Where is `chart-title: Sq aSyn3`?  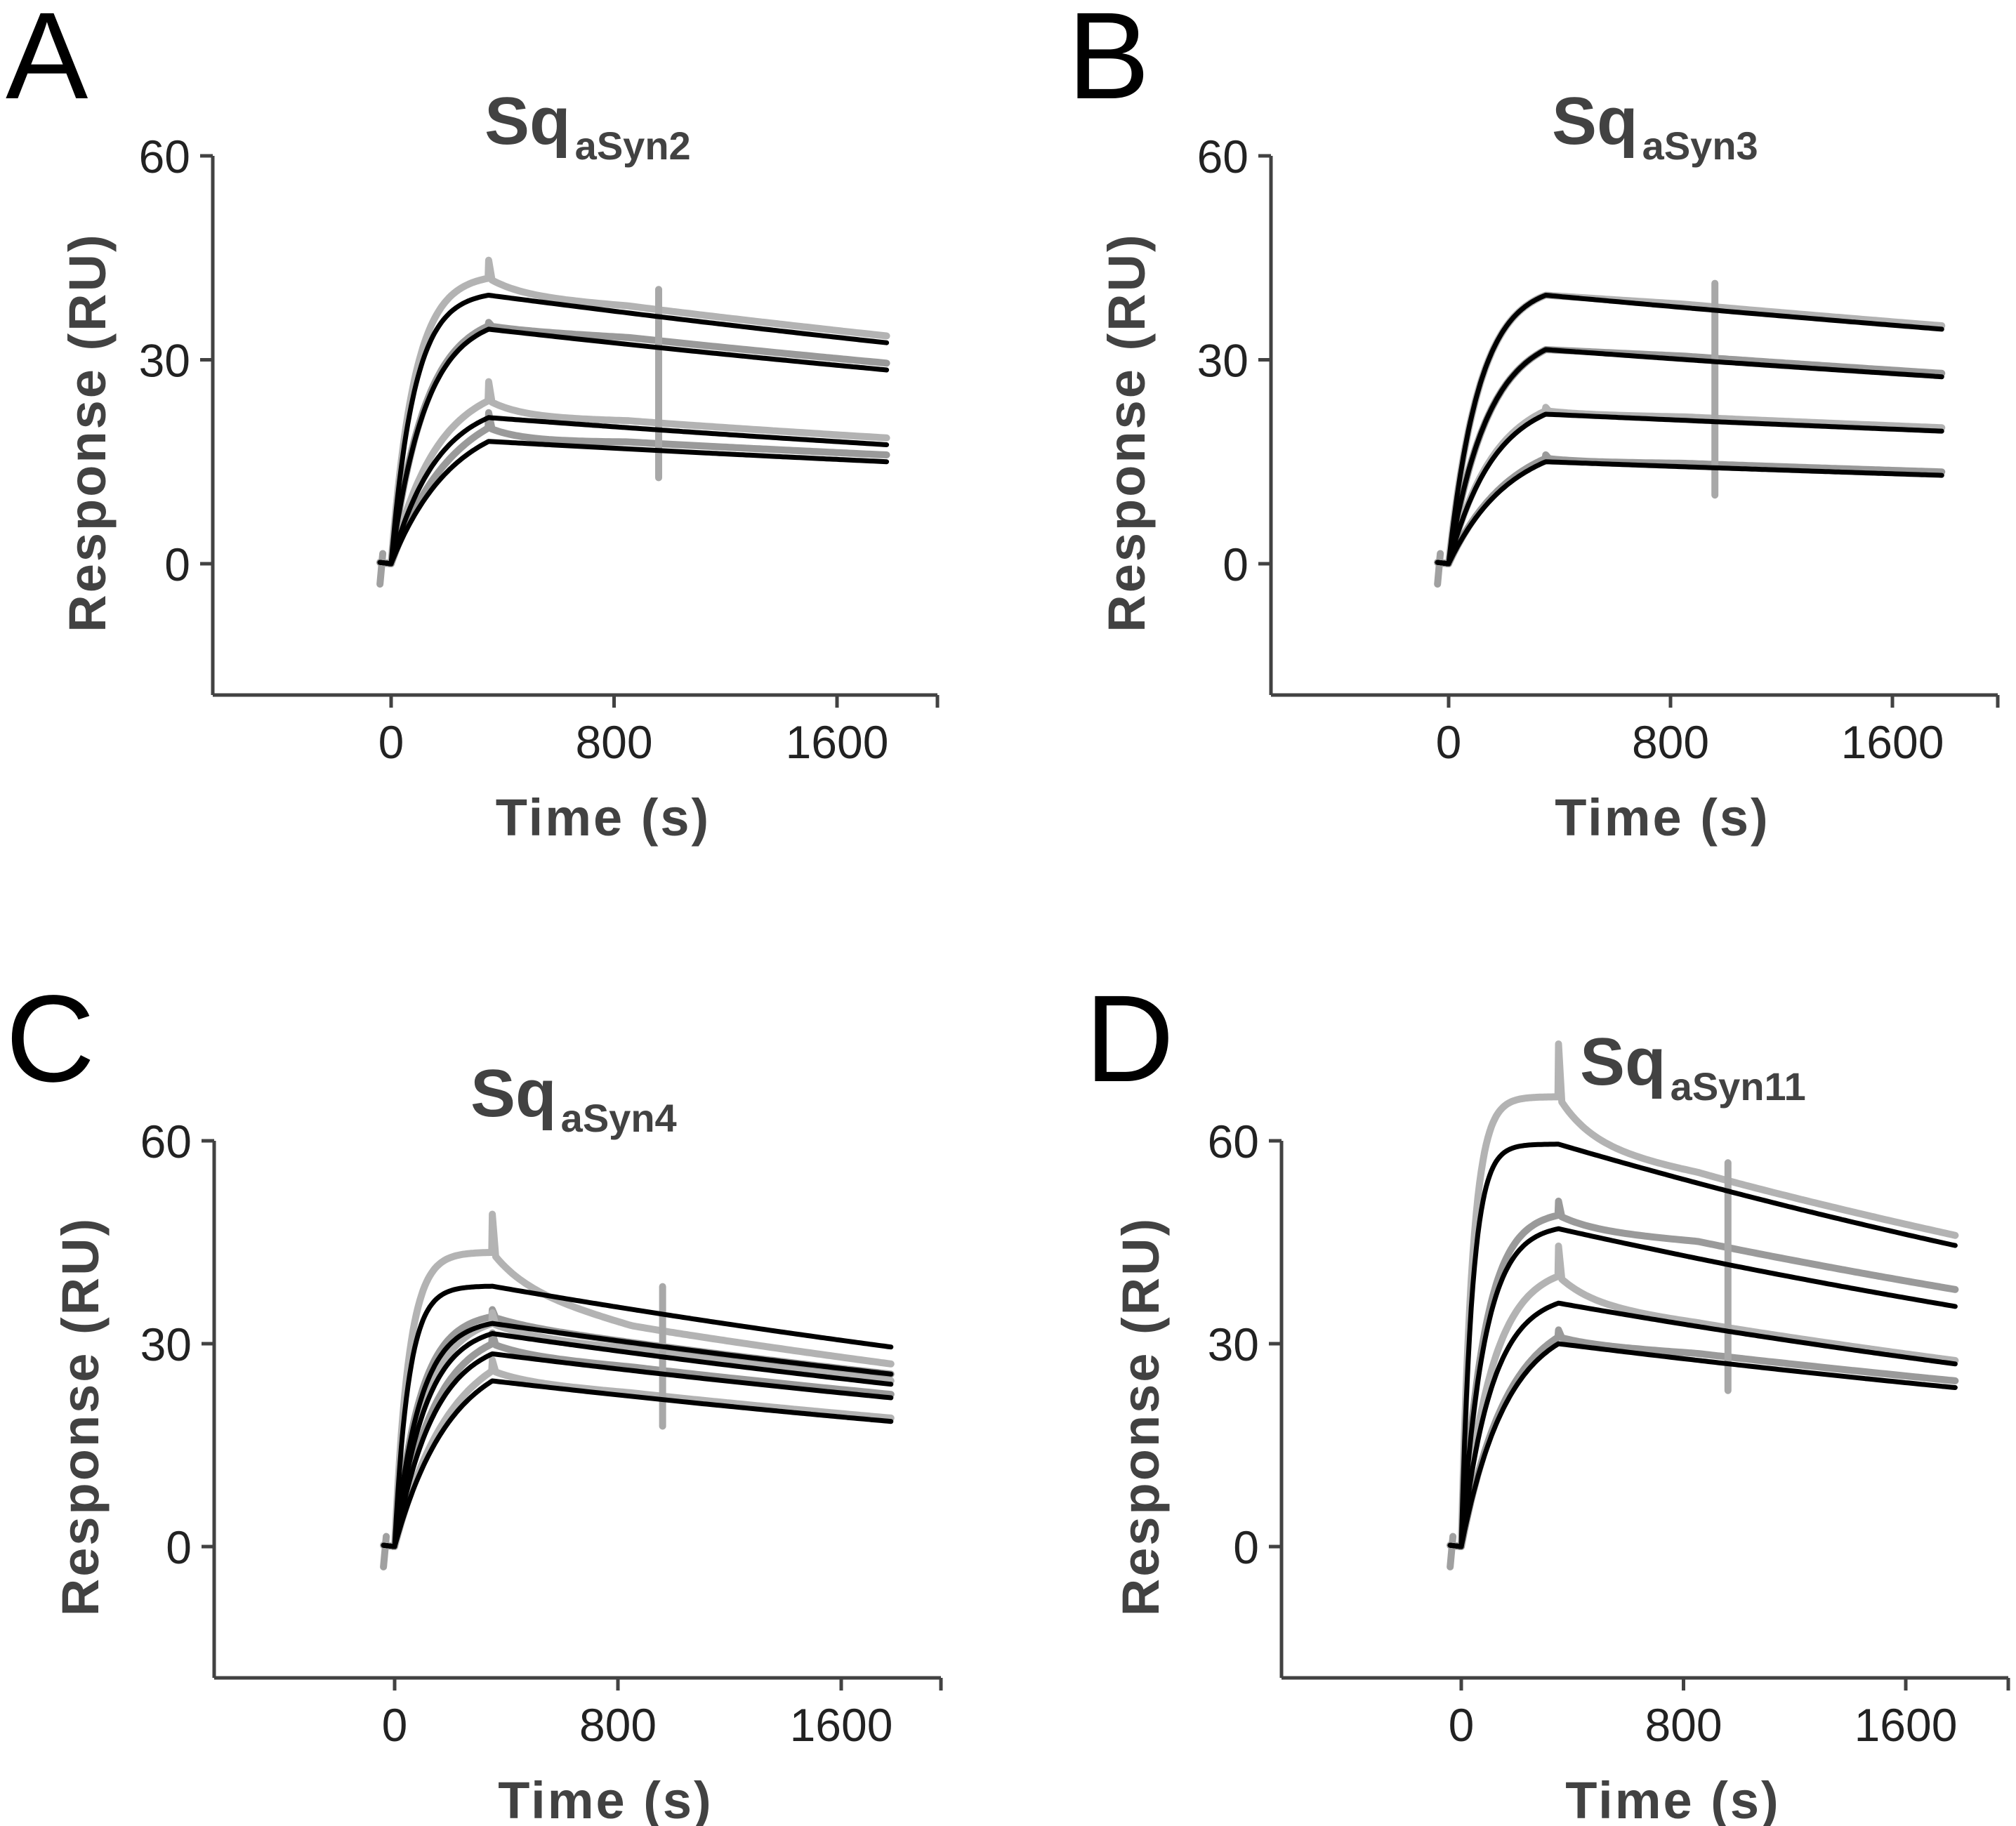
chart-title: Sq aSyn3 is located at coordinates (1655, 126).